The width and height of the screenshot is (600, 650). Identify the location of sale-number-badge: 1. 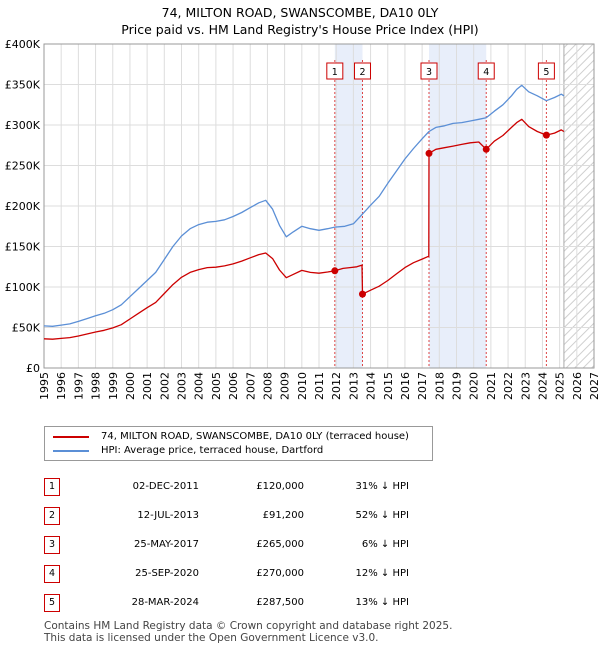
(52, 486).